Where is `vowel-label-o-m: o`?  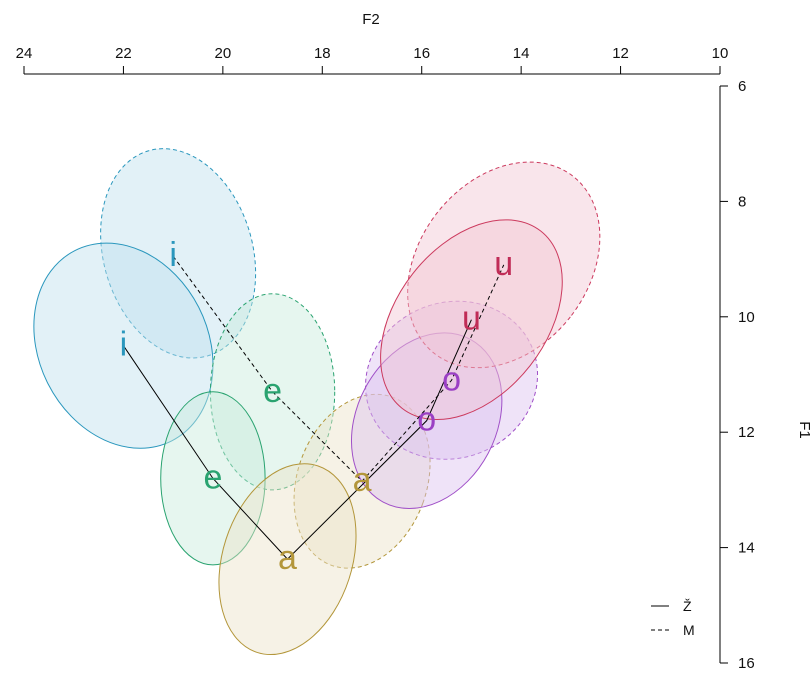 vowel-label-o-m: o is located at coordinates (451, 379).